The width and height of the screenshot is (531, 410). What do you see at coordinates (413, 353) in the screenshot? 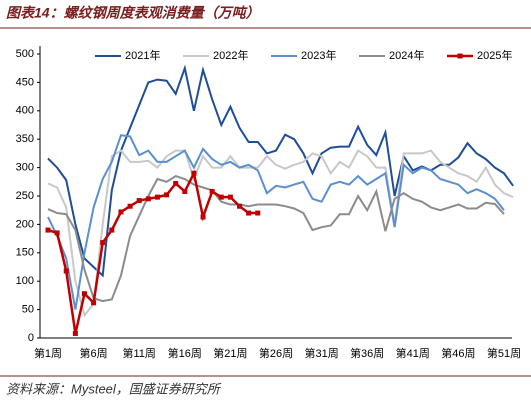
I see `x-tick-label: 第41周` at bounding box center [413, 353].